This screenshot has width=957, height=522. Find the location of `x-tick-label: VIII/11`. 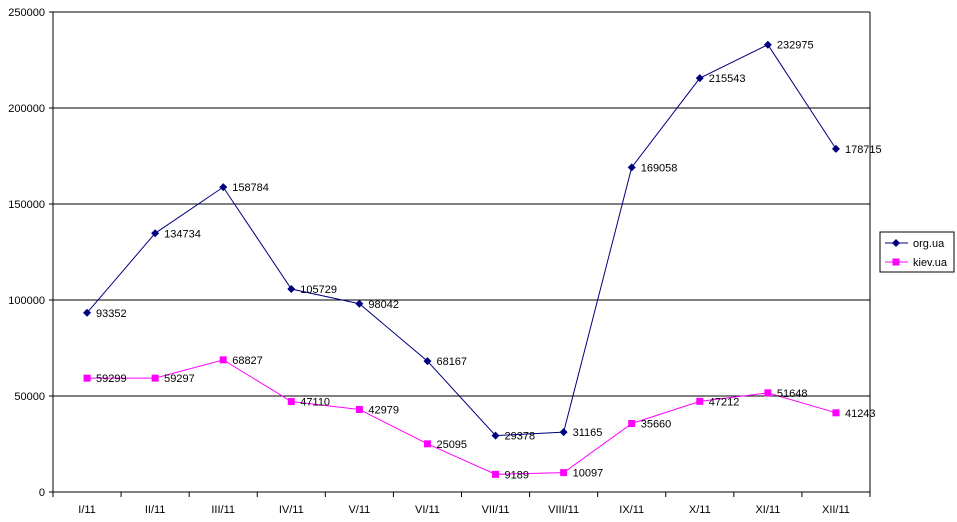

x-tick-label: VIII/11 is located at coordinates (563, 510).